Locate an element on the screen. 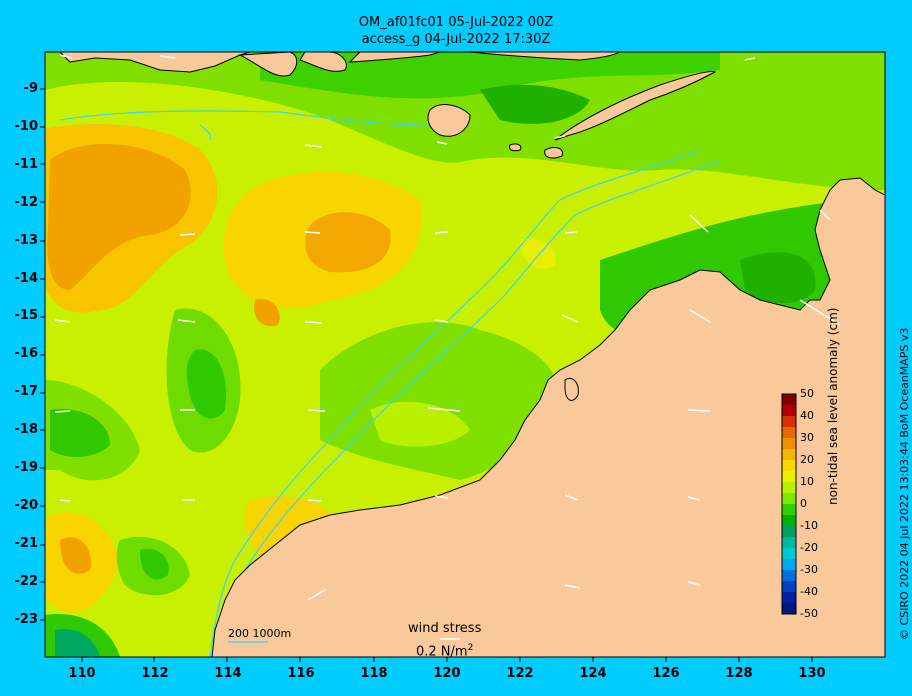 The height and width of the screenshot is (696, 912). lon-tick-label: 114 is located at coordinates (228, 673).